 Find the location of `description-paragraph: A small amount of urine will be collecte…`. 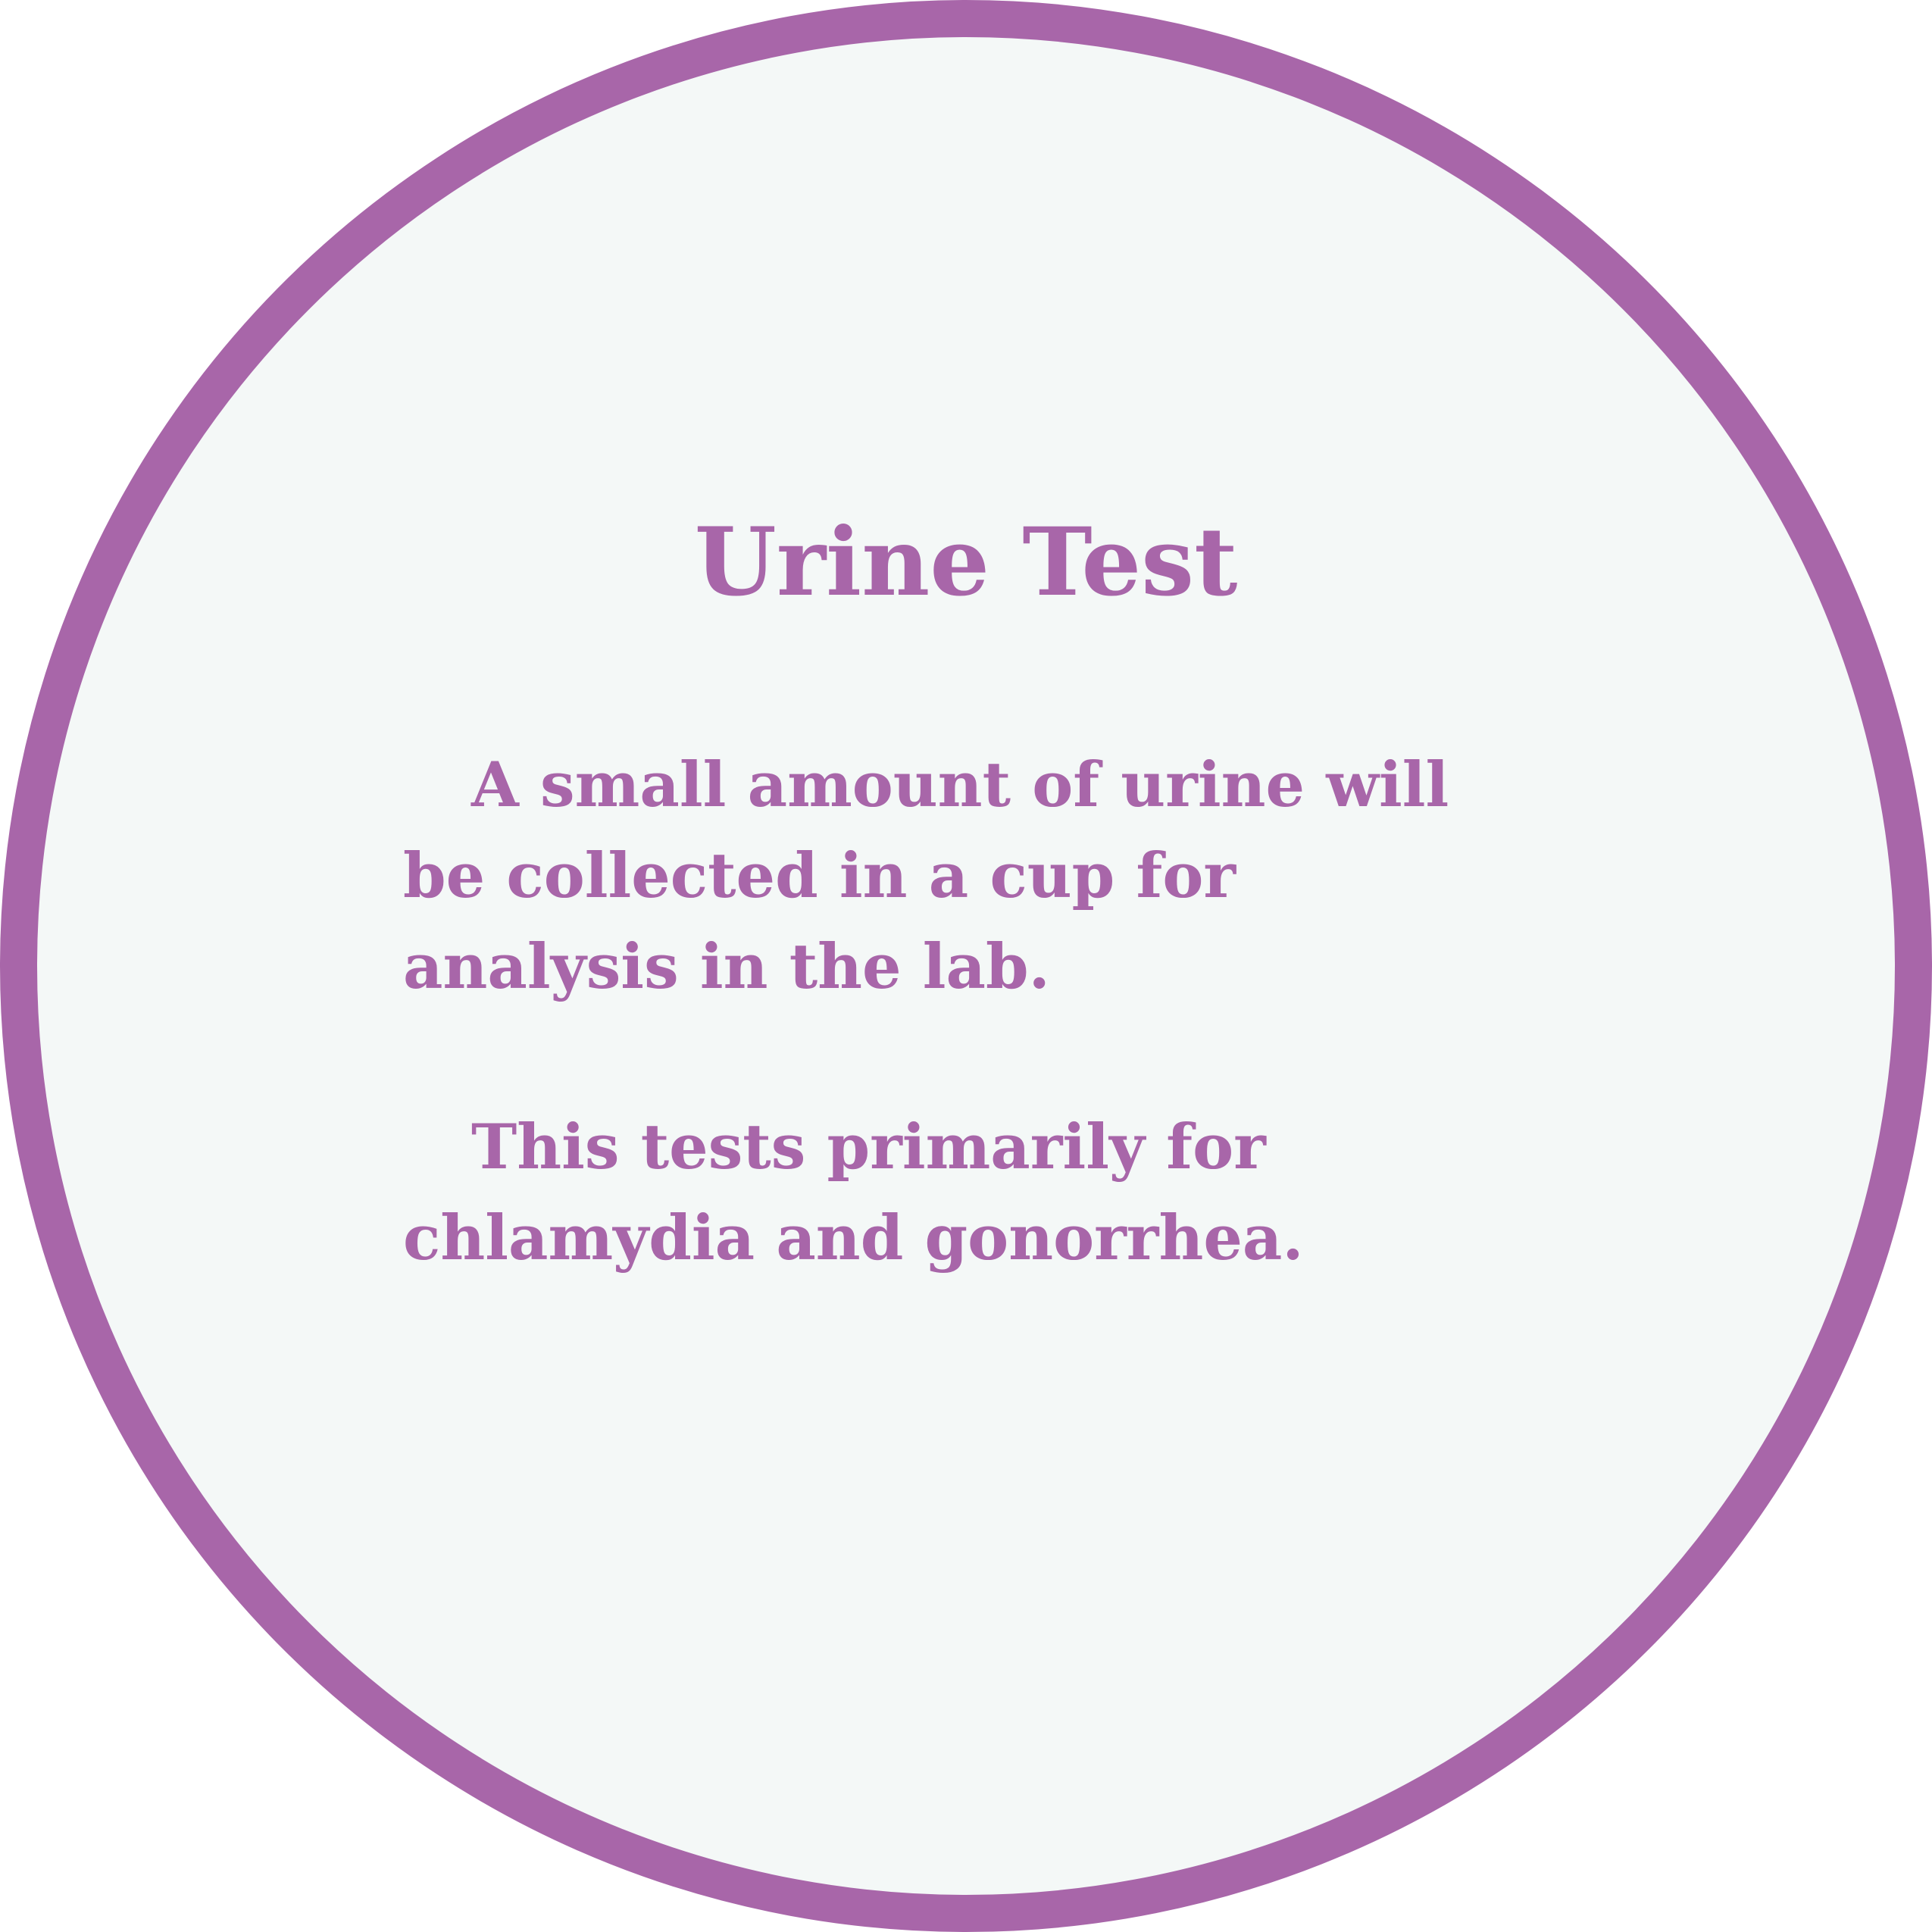

description-paragraph: A small amount of urine will be collecte… is located at coordinates (926, 876).